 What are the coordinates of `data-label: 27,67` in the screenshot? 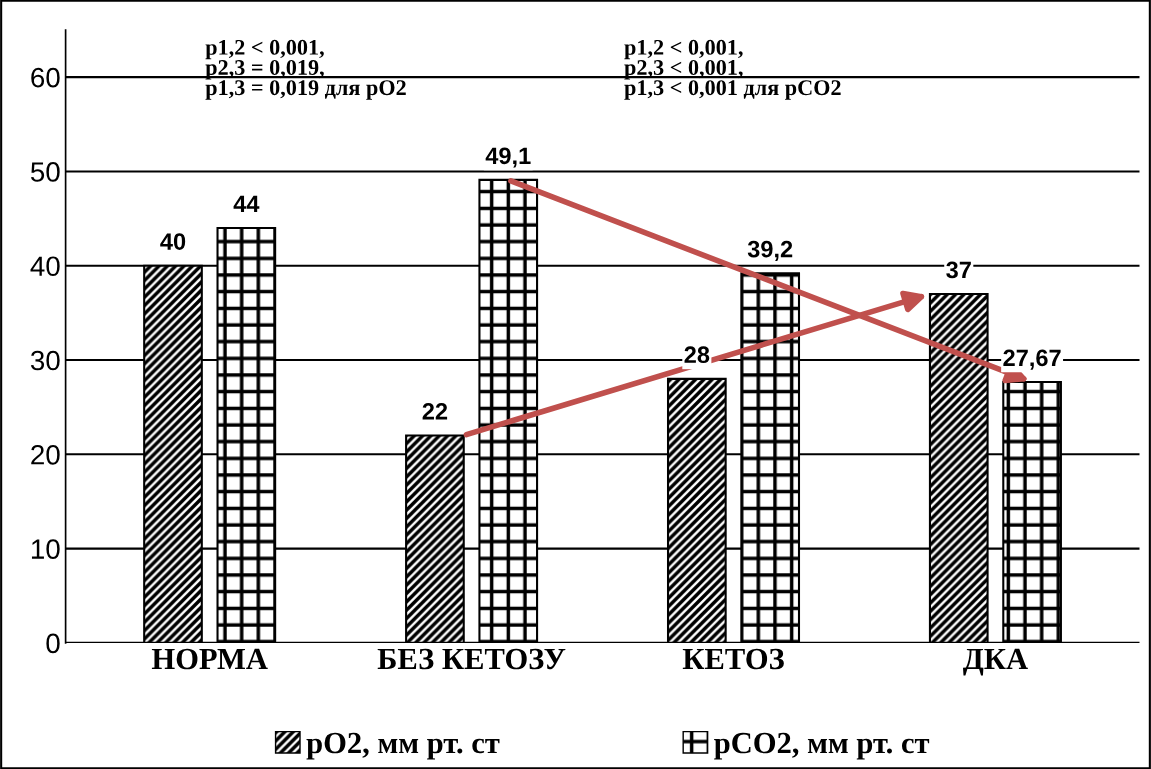 It's located at (1032, 359).